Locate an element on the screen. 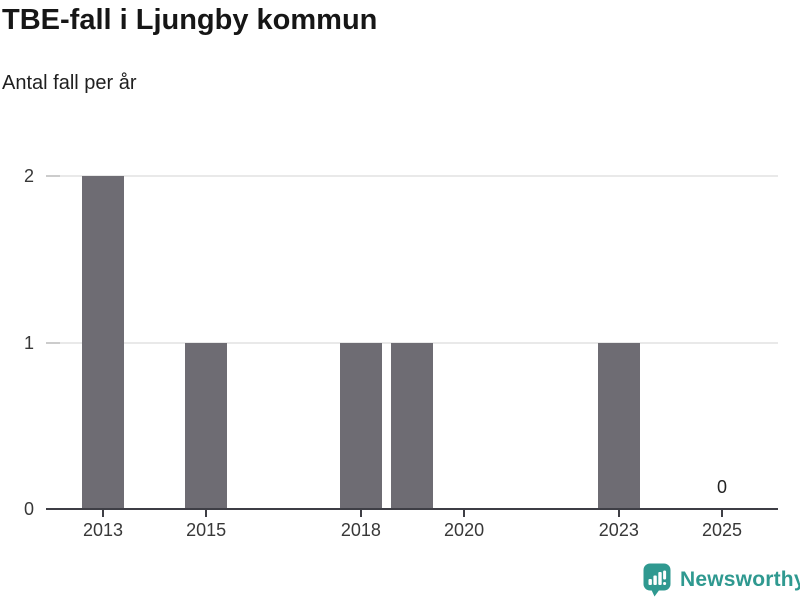  y-axis-label-0: 0 is located at coordinates (28, 509).